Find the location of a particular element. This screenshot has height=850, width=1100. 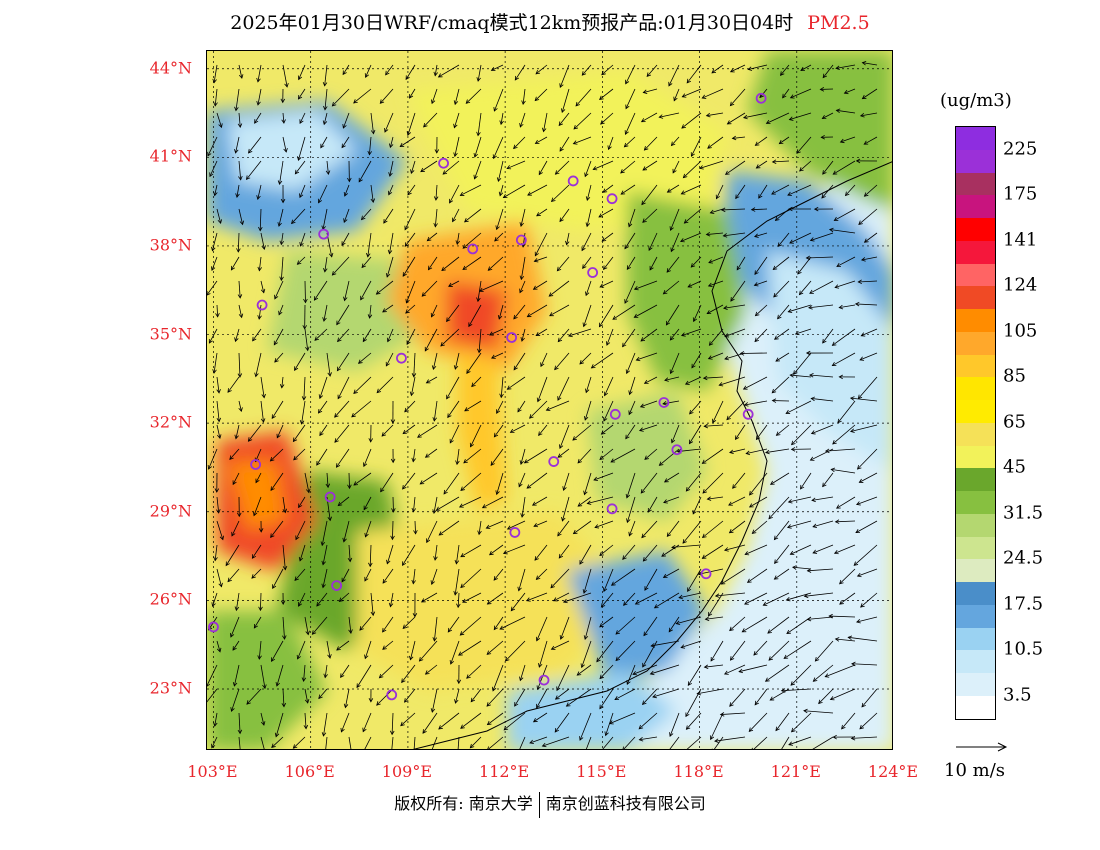

copyright-left: 版权所有: 南京大学 is located at coordinates (463, 803).